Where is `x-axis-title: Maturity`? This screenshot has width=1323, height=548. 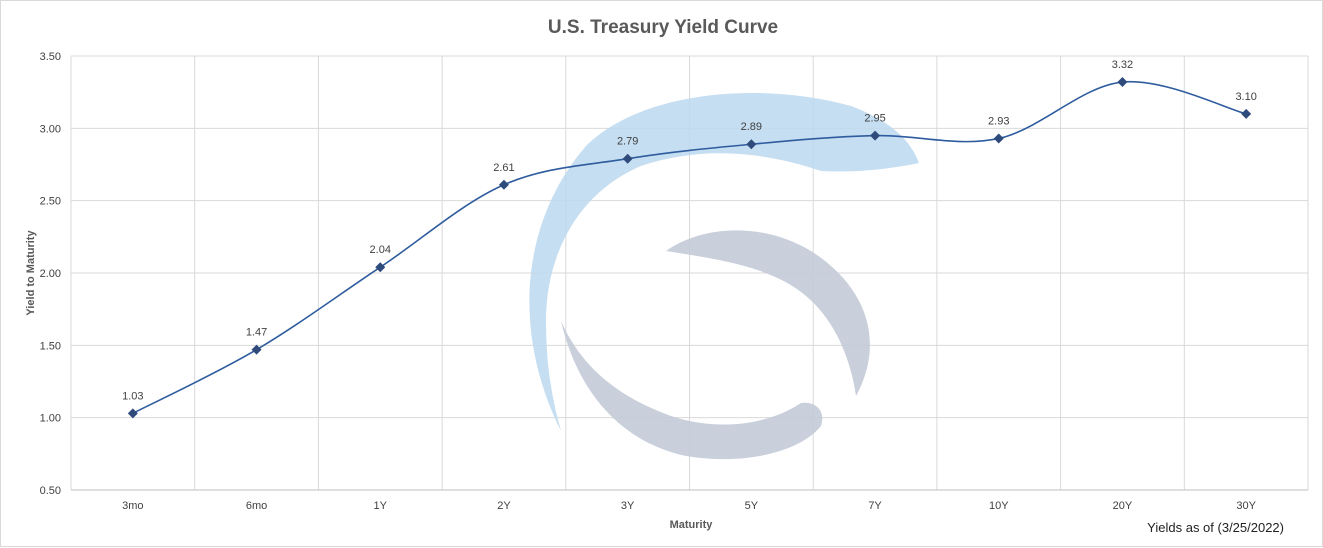
x-axis-title: Maturity is located at coordinates (692, 525).